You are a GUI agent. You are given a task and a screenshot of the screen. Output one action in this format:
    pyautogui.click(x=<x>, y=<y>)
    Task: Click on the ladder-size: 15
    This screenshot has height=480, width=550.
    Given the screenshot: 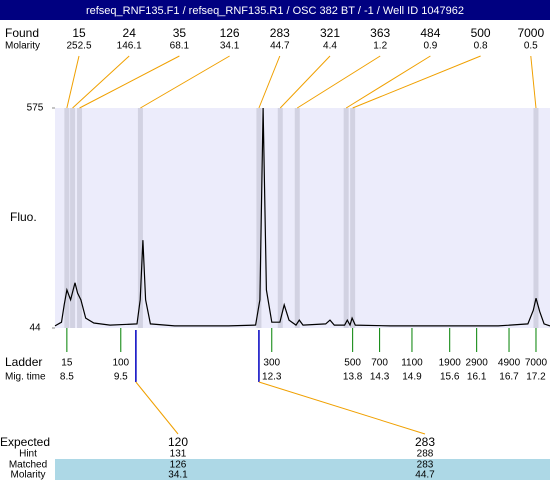 What is the action you would take?
    pyautogui.click(x=67, y=363)
    